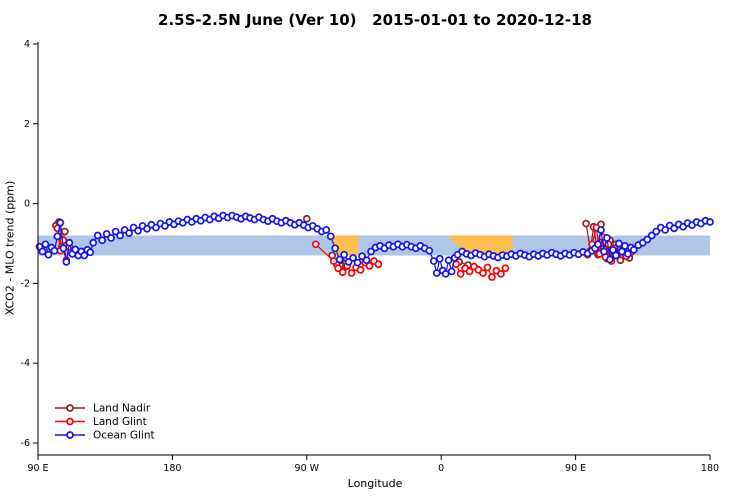  What do you see at coordinates (124, 436) in the screenshot?
I see `legend-label: Ocean Glint` at bounding box center [124, 436].